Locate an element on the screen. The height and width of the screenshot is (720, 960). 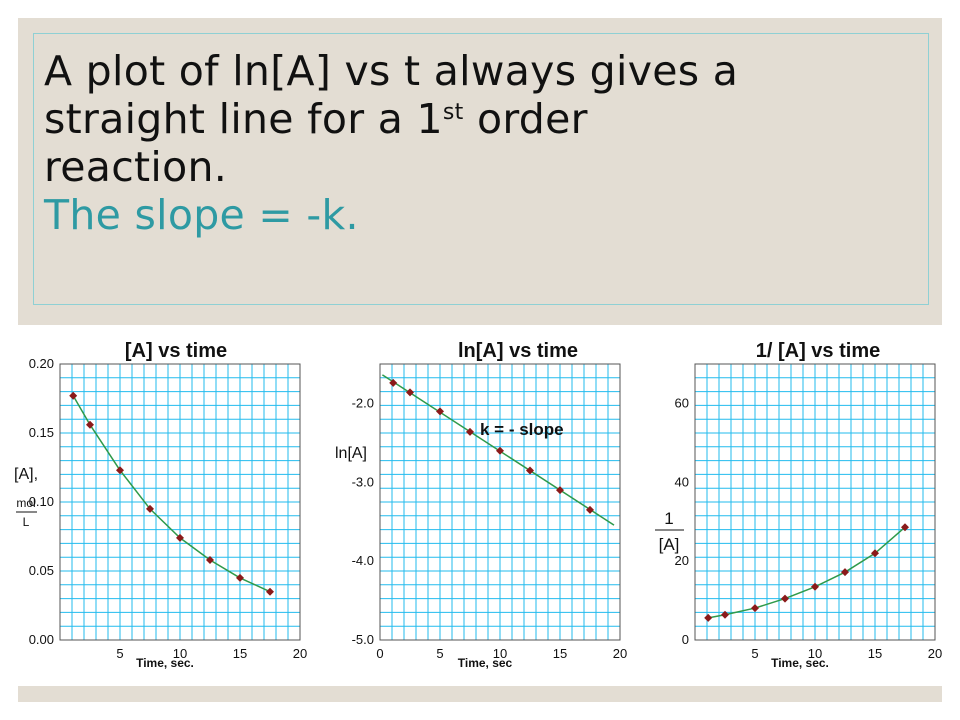
y-axis-label: ln[A] is located at coordinates (351, 453).